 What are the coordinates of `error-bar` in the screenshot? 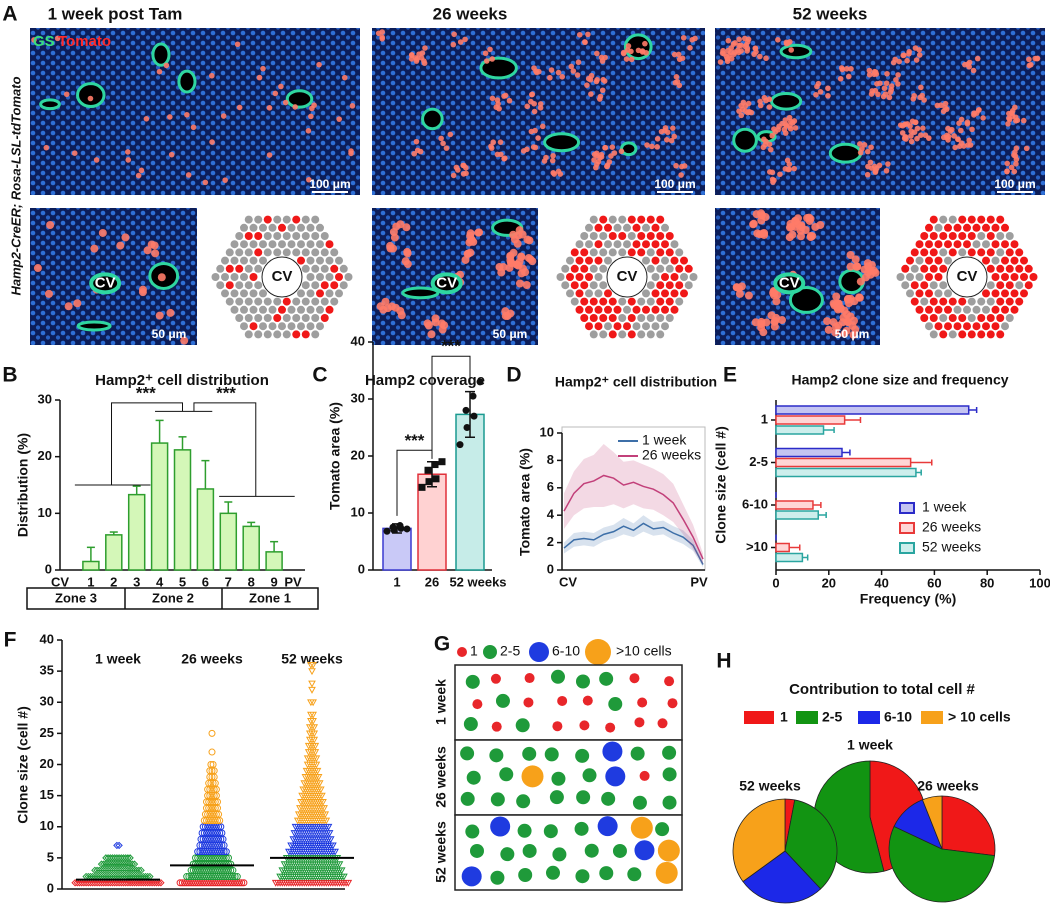 It's located at (918, 472).